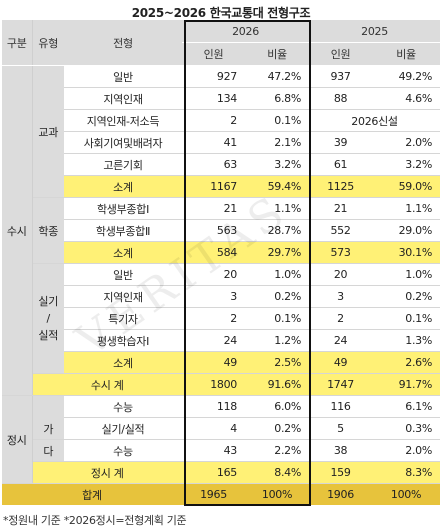 This screenshot has width=442, height=530. What do you see at coordinates (406, 230) in the screenshot?
I see `biyul-2025: 29.0%` at bounding box center [406, 230].